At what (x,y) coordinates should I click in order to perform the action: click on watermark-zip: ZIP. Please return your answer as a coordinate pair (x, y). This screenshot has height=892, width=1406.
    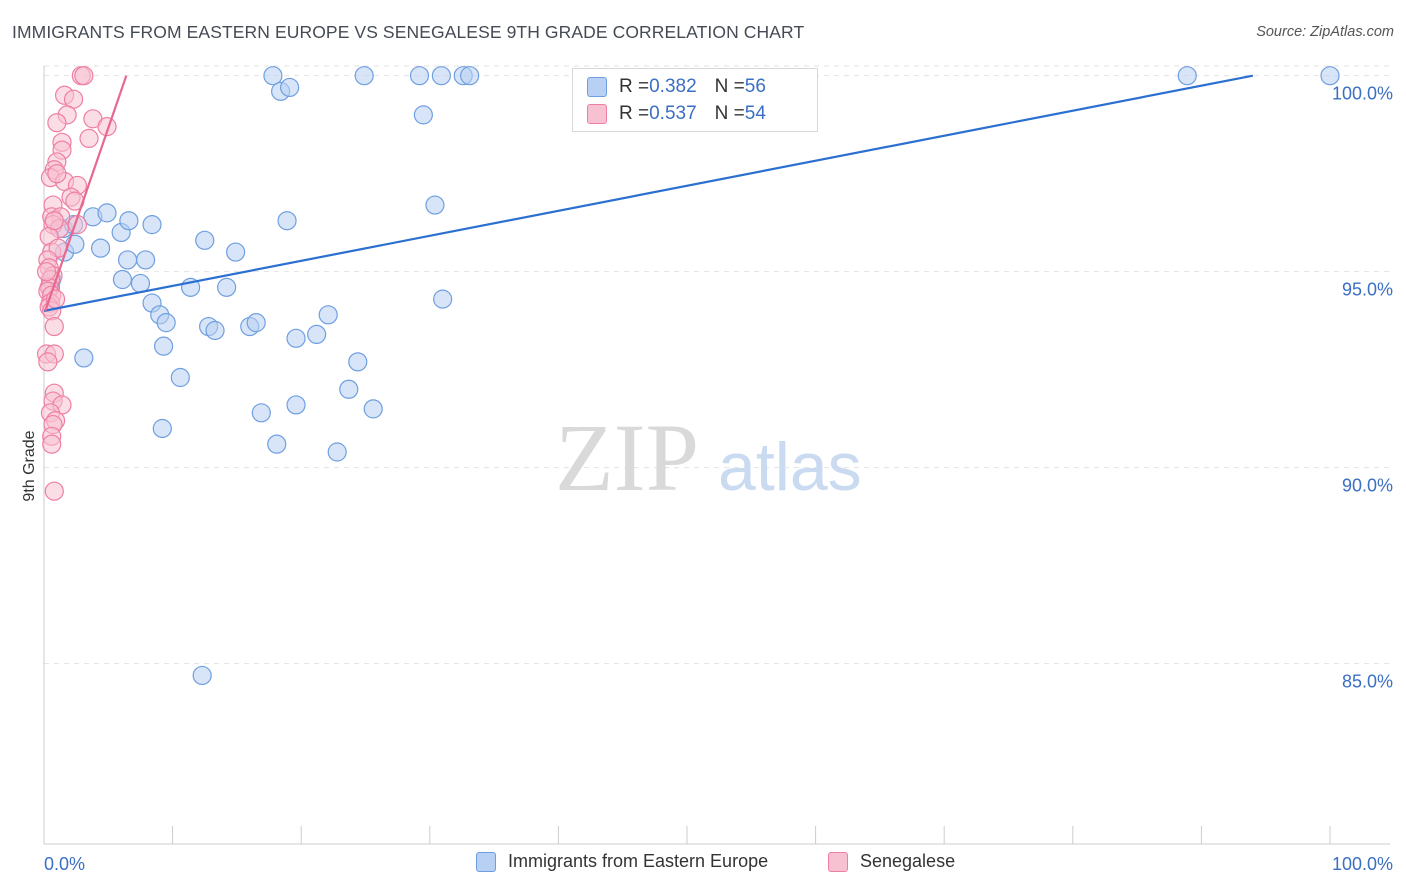
    Looking at the image, I should click on (627, 457).